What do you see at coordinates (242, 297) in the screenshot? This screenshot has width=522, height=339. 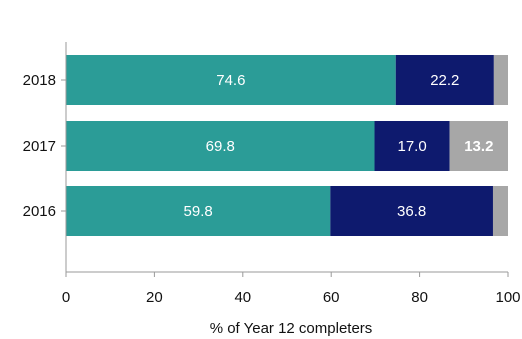 I see `x-tick-label-40: 40` at bounding box center [242, 297].